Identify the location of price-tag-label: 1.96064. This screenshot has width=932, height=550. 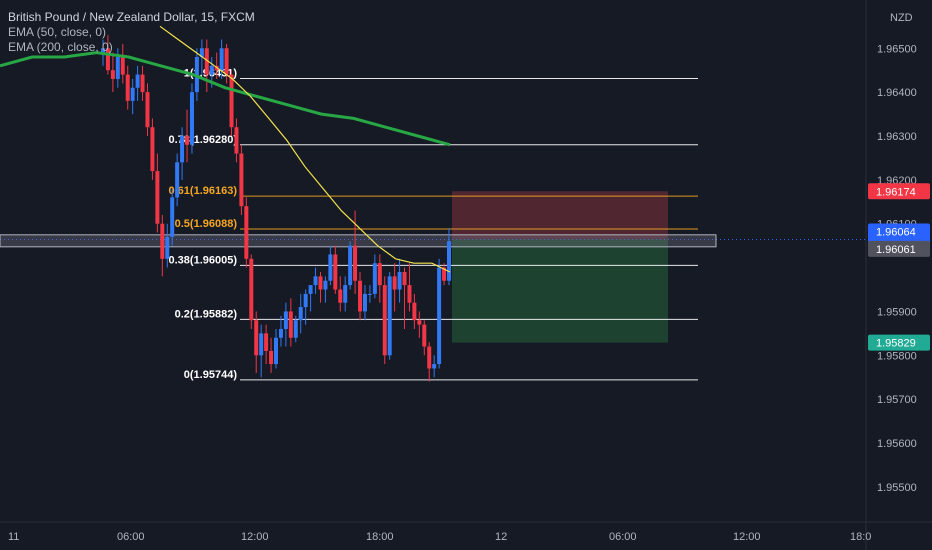
(896, 233).